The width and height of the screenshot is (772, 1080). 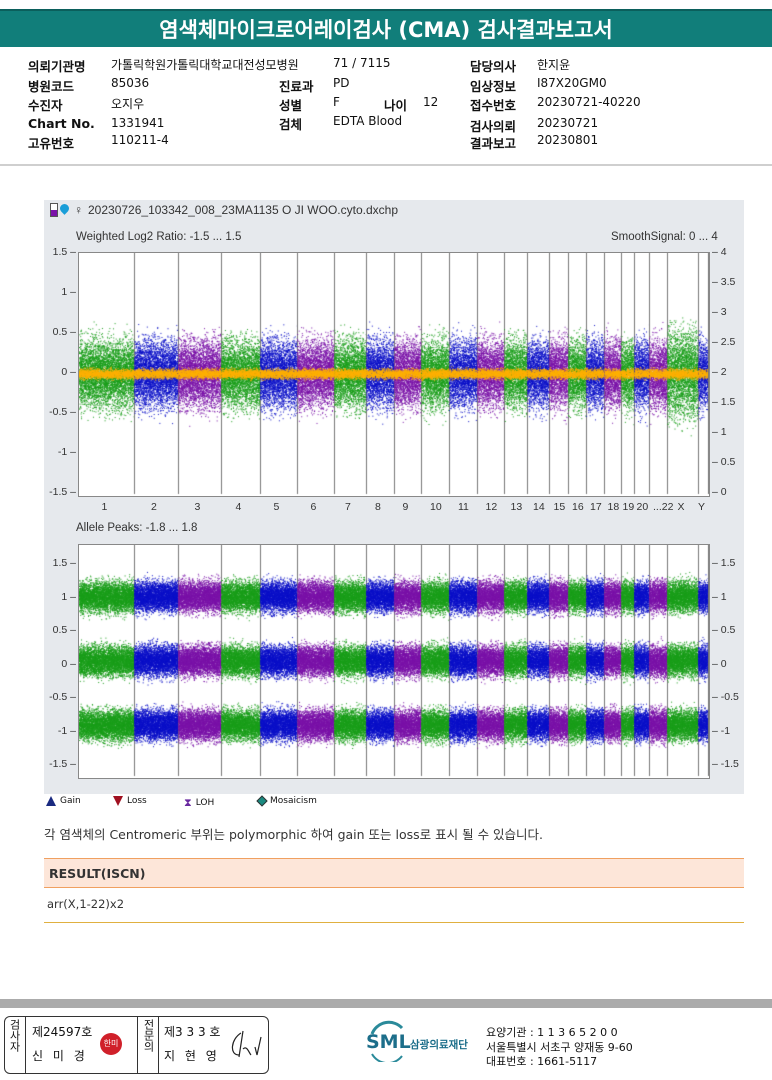 What do you see at coordinates (130, 83) in the screenshot?
I see `hospital-code-value: 85036` at bounding box center [130, 83].